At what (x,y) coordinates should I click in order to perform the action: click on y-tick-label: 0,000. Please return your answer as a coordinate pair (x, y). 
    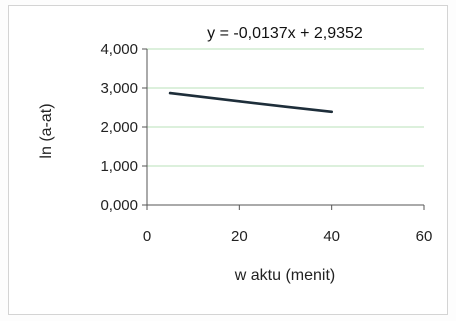
    Looking at the image, I should click on (119, 205).